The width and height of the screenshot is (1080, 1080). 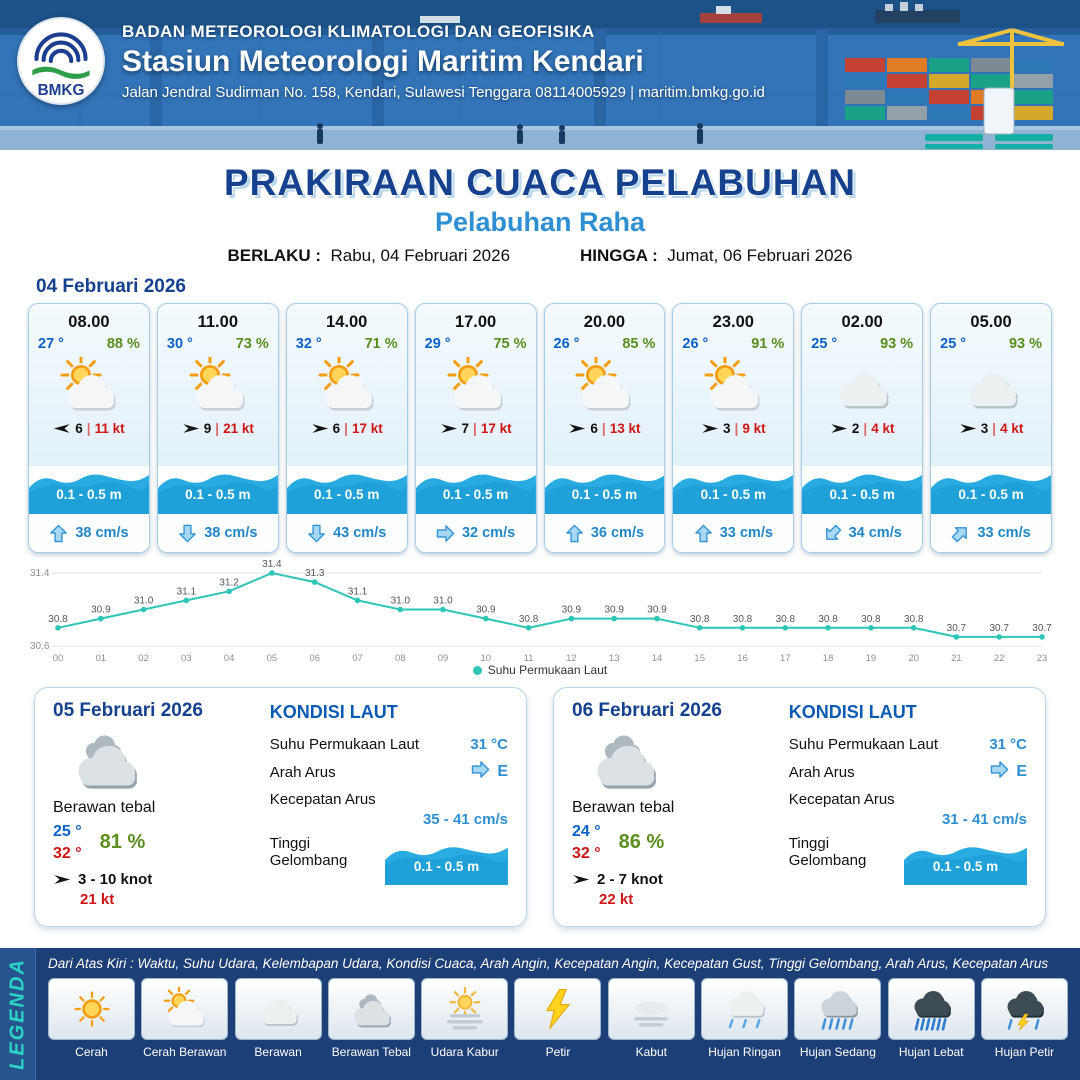 What do you see at coordinates (143, 658) in the screenshot?
I see `svg-text: 02` at bounding box center [143, 658].